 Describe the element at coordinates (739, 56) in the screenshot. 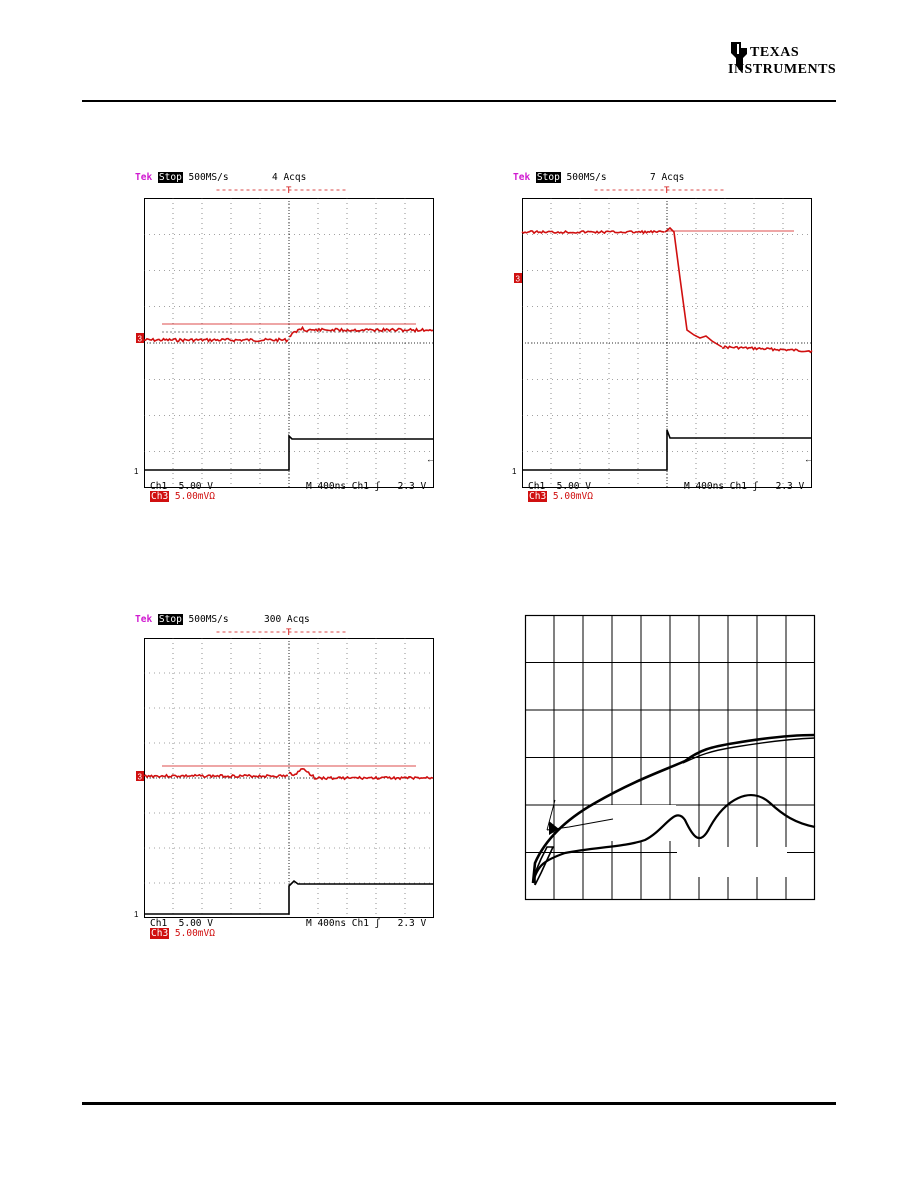

I see `ti-logo-icon` at that location.